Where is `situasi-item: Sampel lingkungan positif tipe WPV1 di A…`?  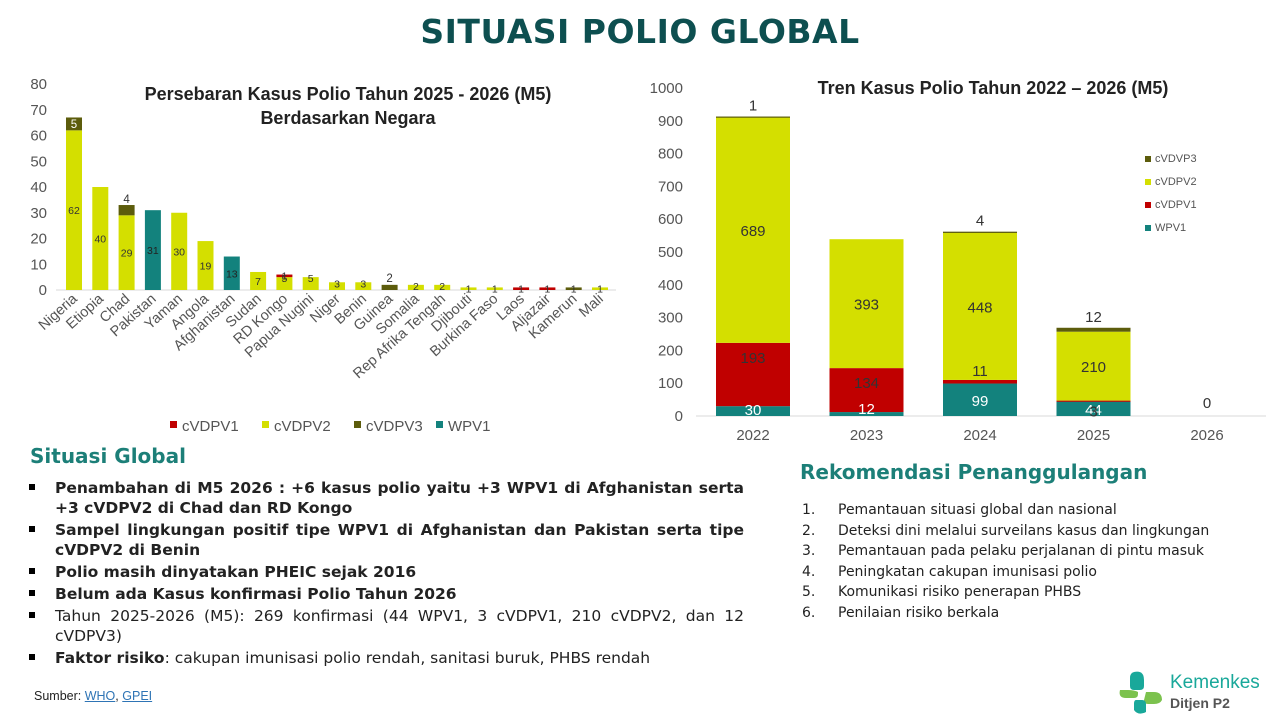
situasi-item: Sampel lingkungan positif tipe WPV1 di A… is located at coordinates (386, 540).